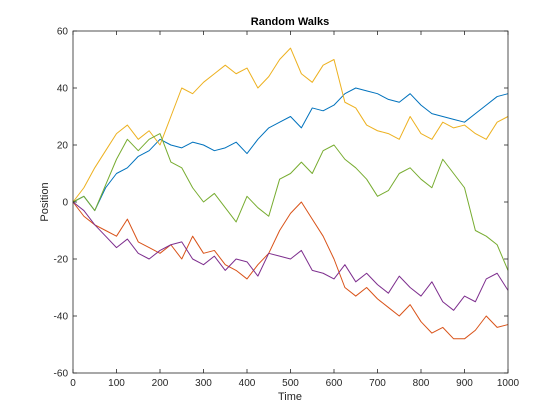 The image size is (560, 420). What do you see at coordinates (464, 383) in the screenshot?
I see `x-tick-label: 900` at bounding box center [464, 383].